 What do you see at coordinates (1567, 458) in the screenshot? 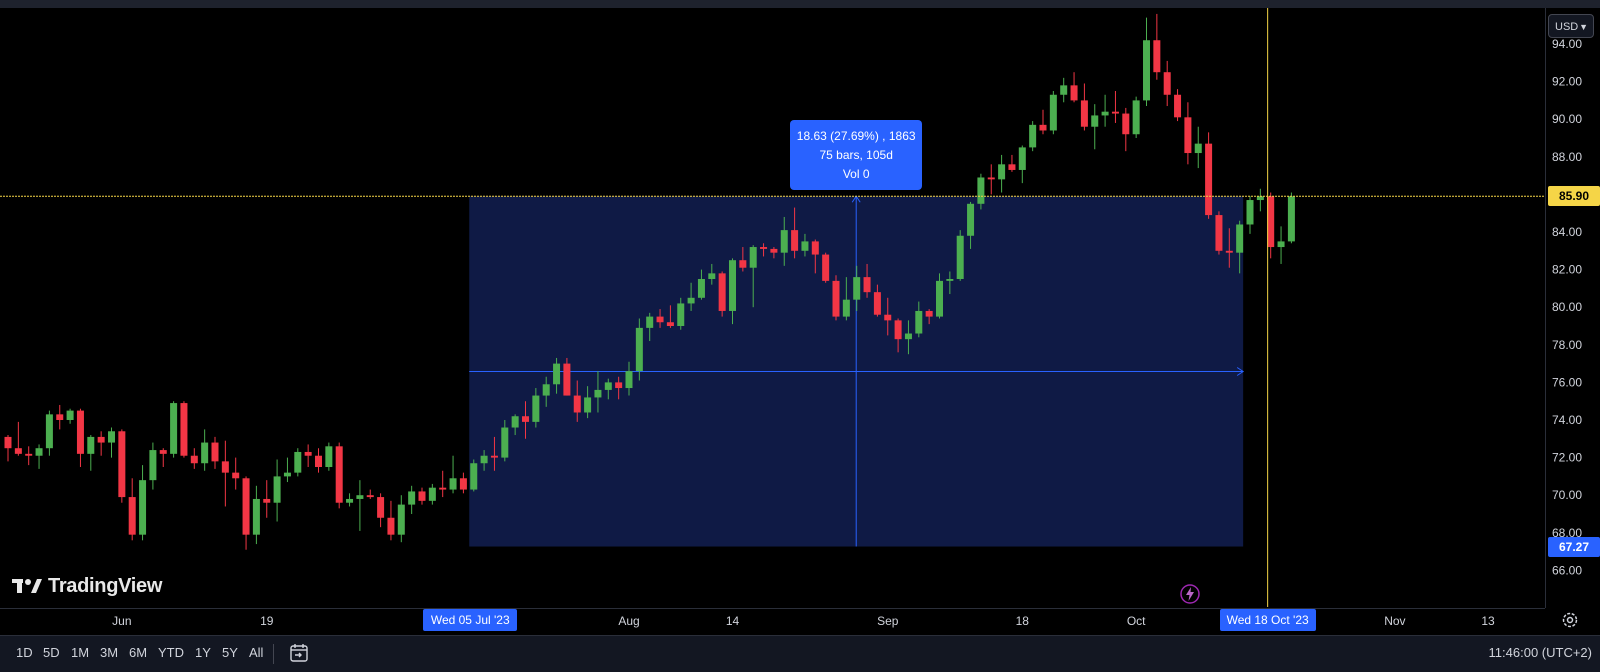
I see `y-tick-label: 72.00` at bounding box center [1567, 458].